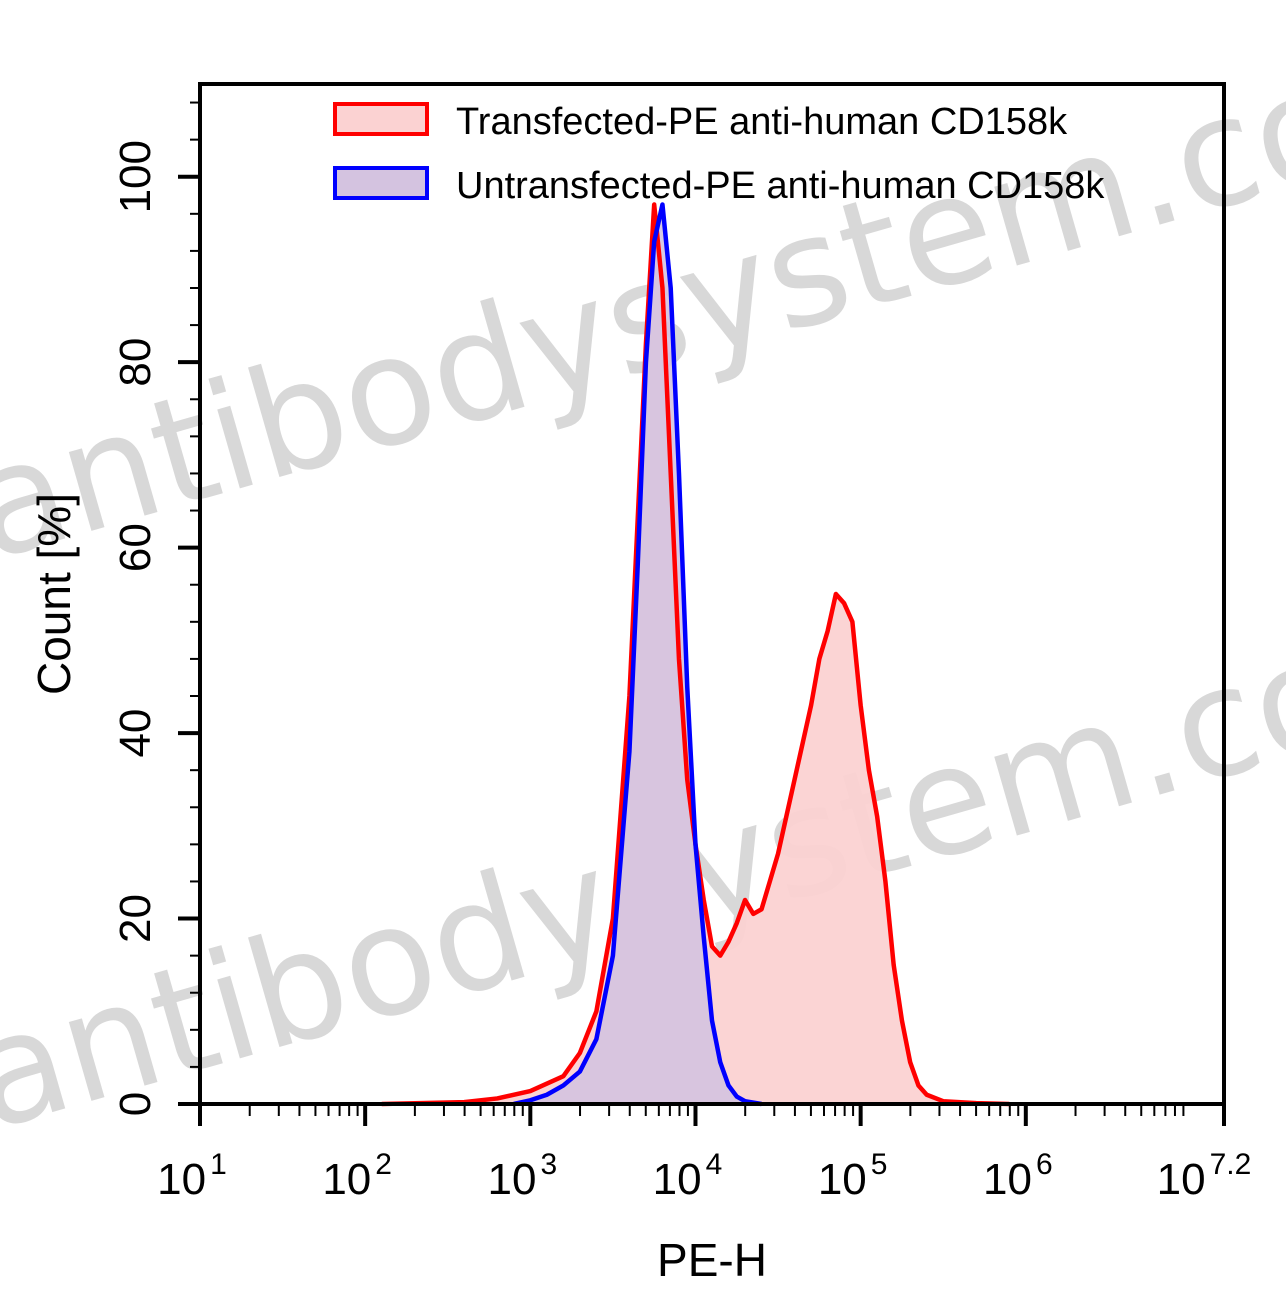  I want to click on x-tick-label-0: 10 1, so click(192, 1176).